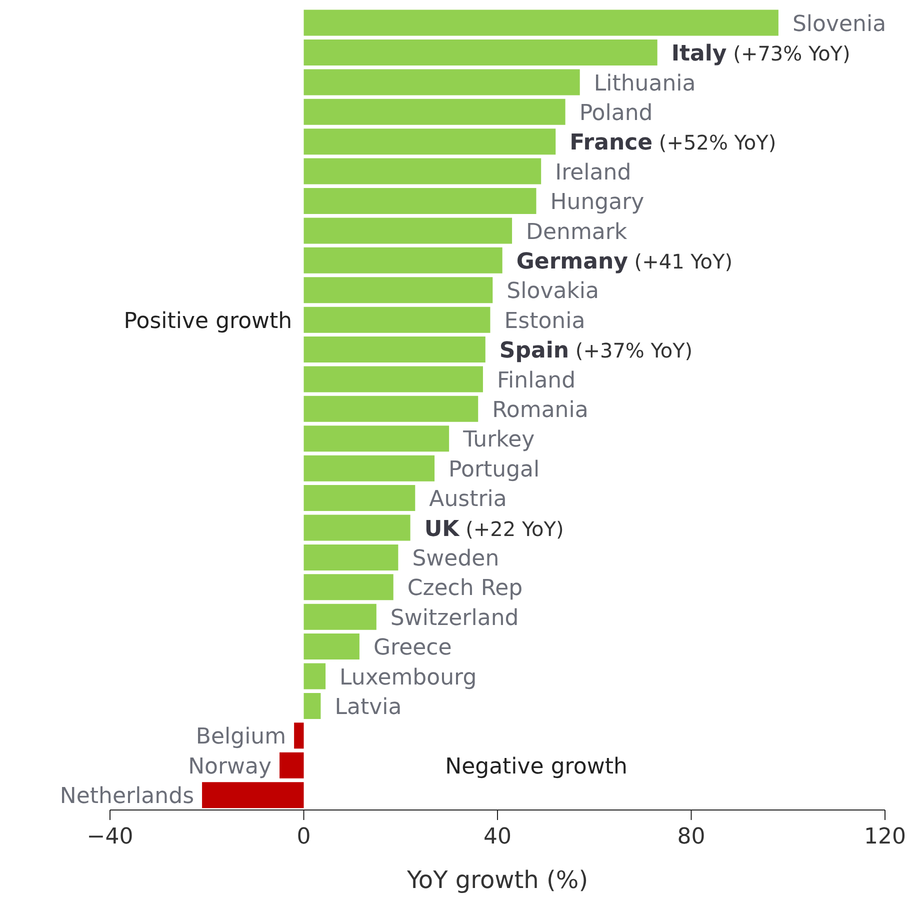 This screenshot has height=904, width=924. Describe the element at coordinates (468, 499) in the screenshot. I see `y-tick-label: Austria` at that location.